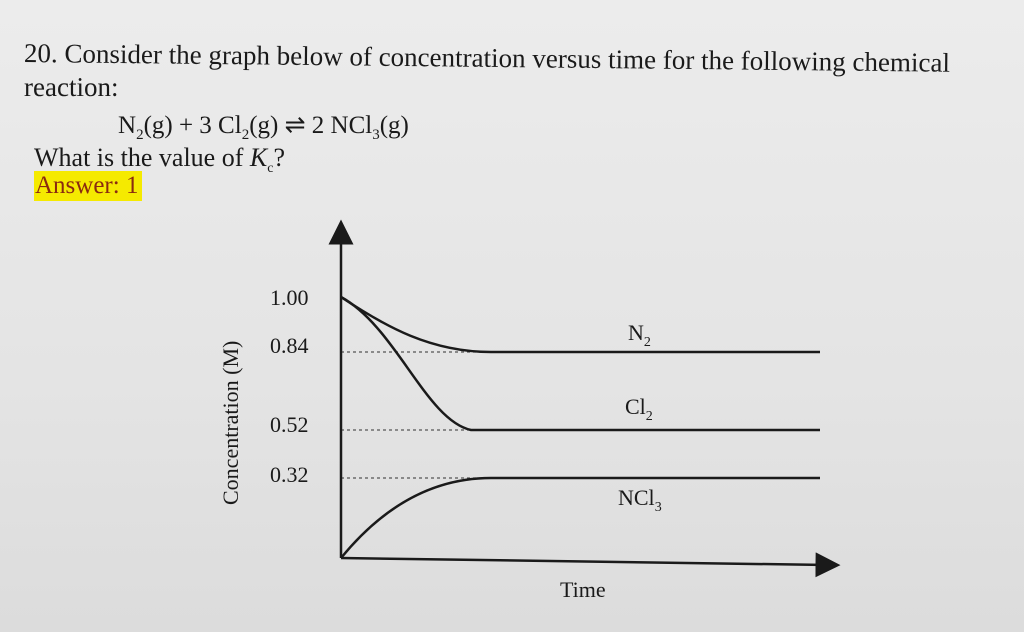 The image size is (1024, 632). What do you see at coordinates (376, 135) in the screenshot?
I see `eq-ncl3-sub: 3` at bounding box center [376, 135].